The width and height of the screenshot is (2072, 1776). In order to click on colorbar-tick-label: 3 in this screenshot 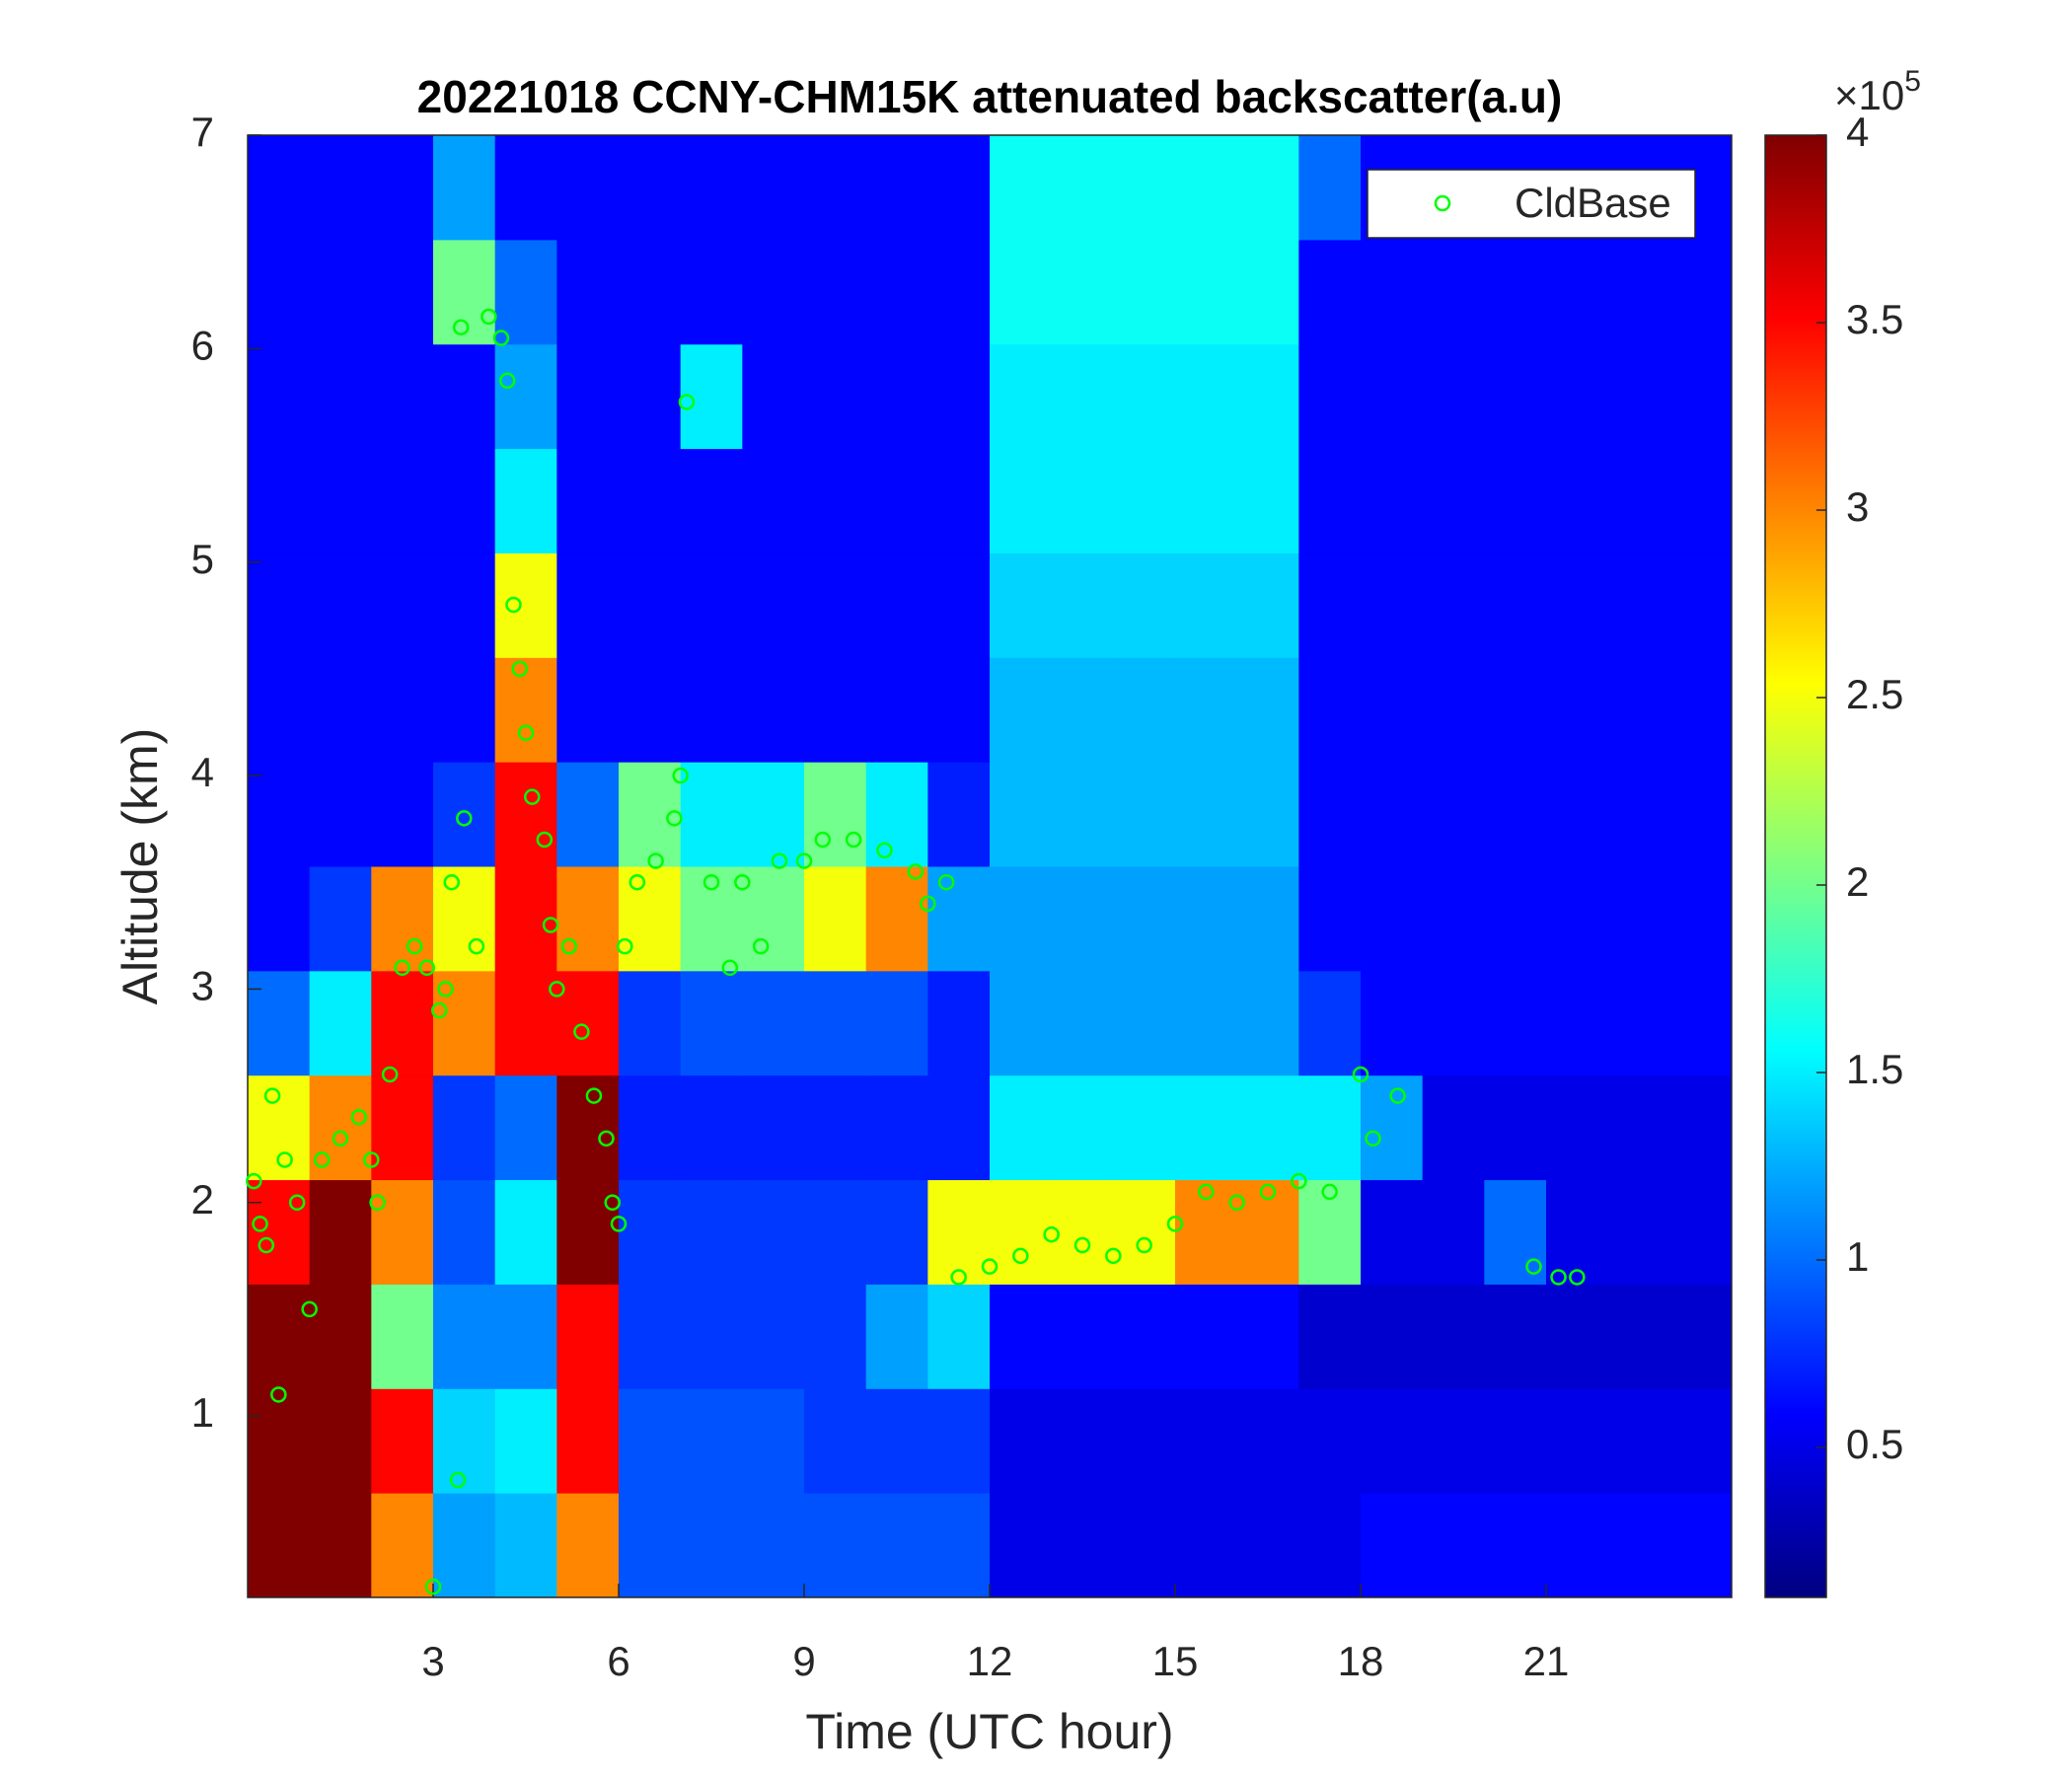, I will do `click(1858, 506)`.